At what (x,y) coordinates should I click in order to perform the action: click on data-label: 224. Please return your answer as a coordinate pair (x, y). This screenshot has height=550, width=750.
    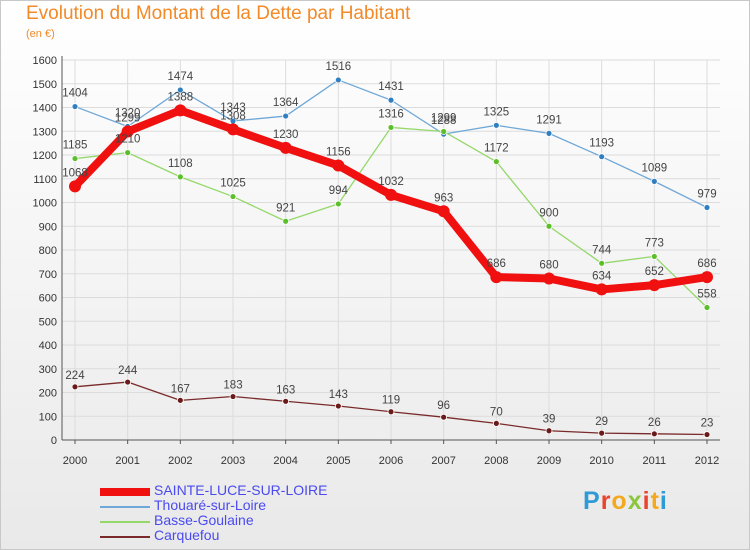
    Looking at the image, I should click on (75, 376).